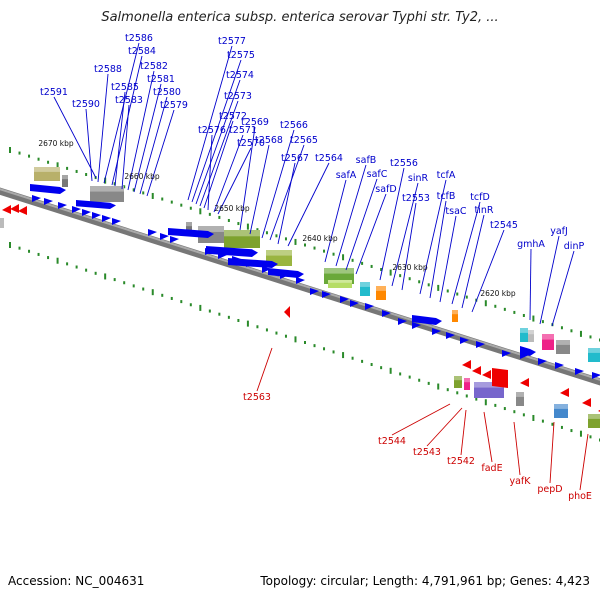 This screenshot has height=600, width=600. I want to click on forward-gene-label: safC, so click(377, 174).